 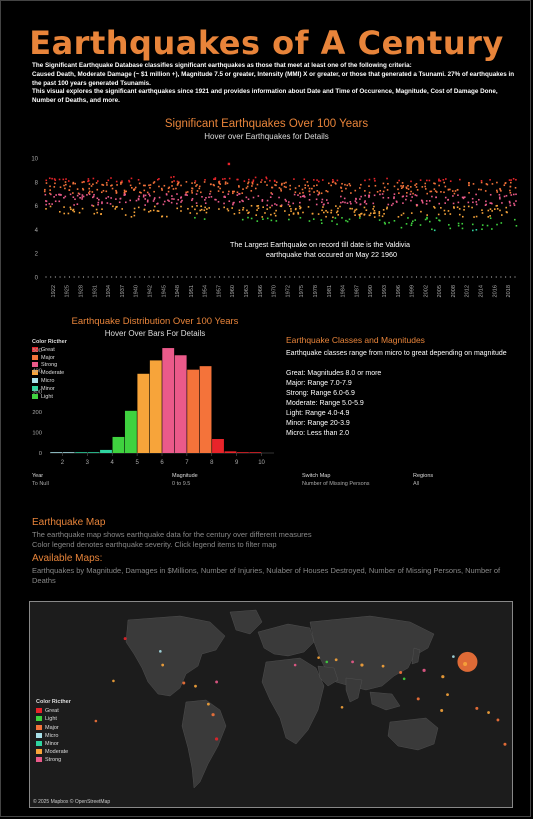 What do you see at coordinates (423, 480) in the screenshot?
I see `filter-regions: Regions All` at bounding box center [423, 480].